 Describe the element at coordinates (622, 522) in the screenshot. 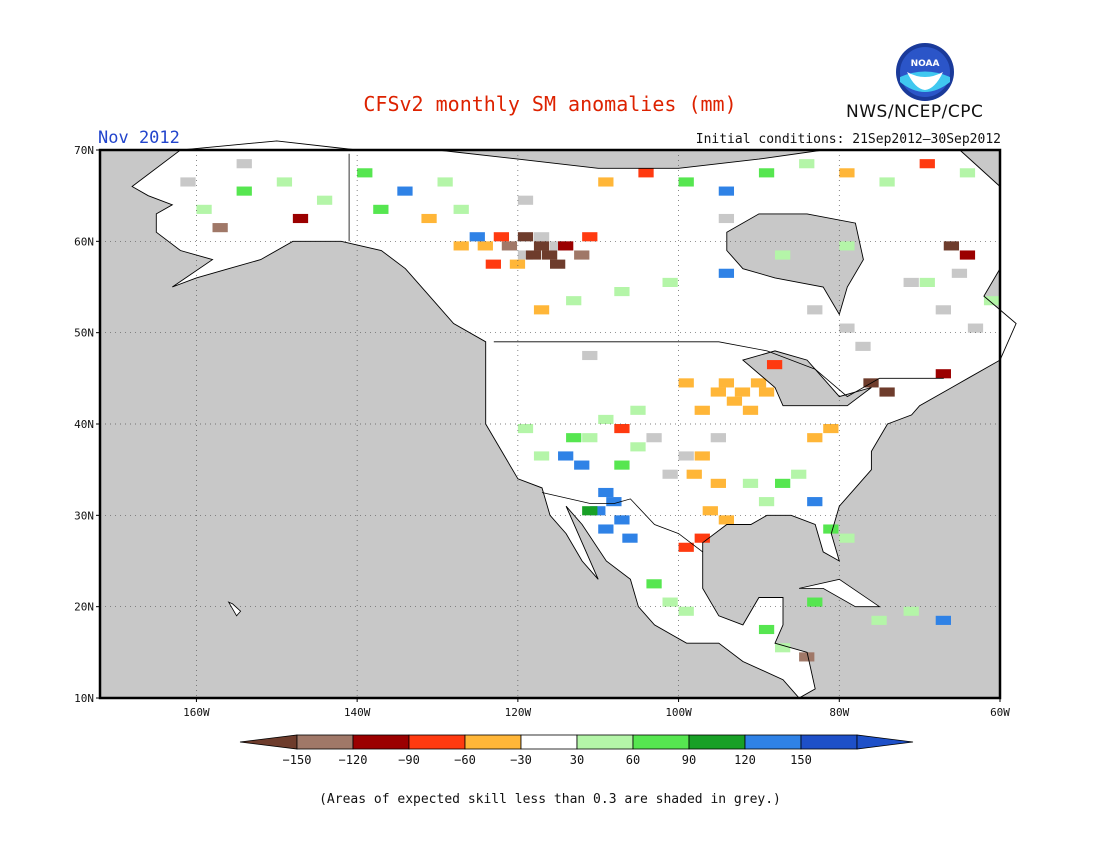

I see `us-mexico-border` at that location.